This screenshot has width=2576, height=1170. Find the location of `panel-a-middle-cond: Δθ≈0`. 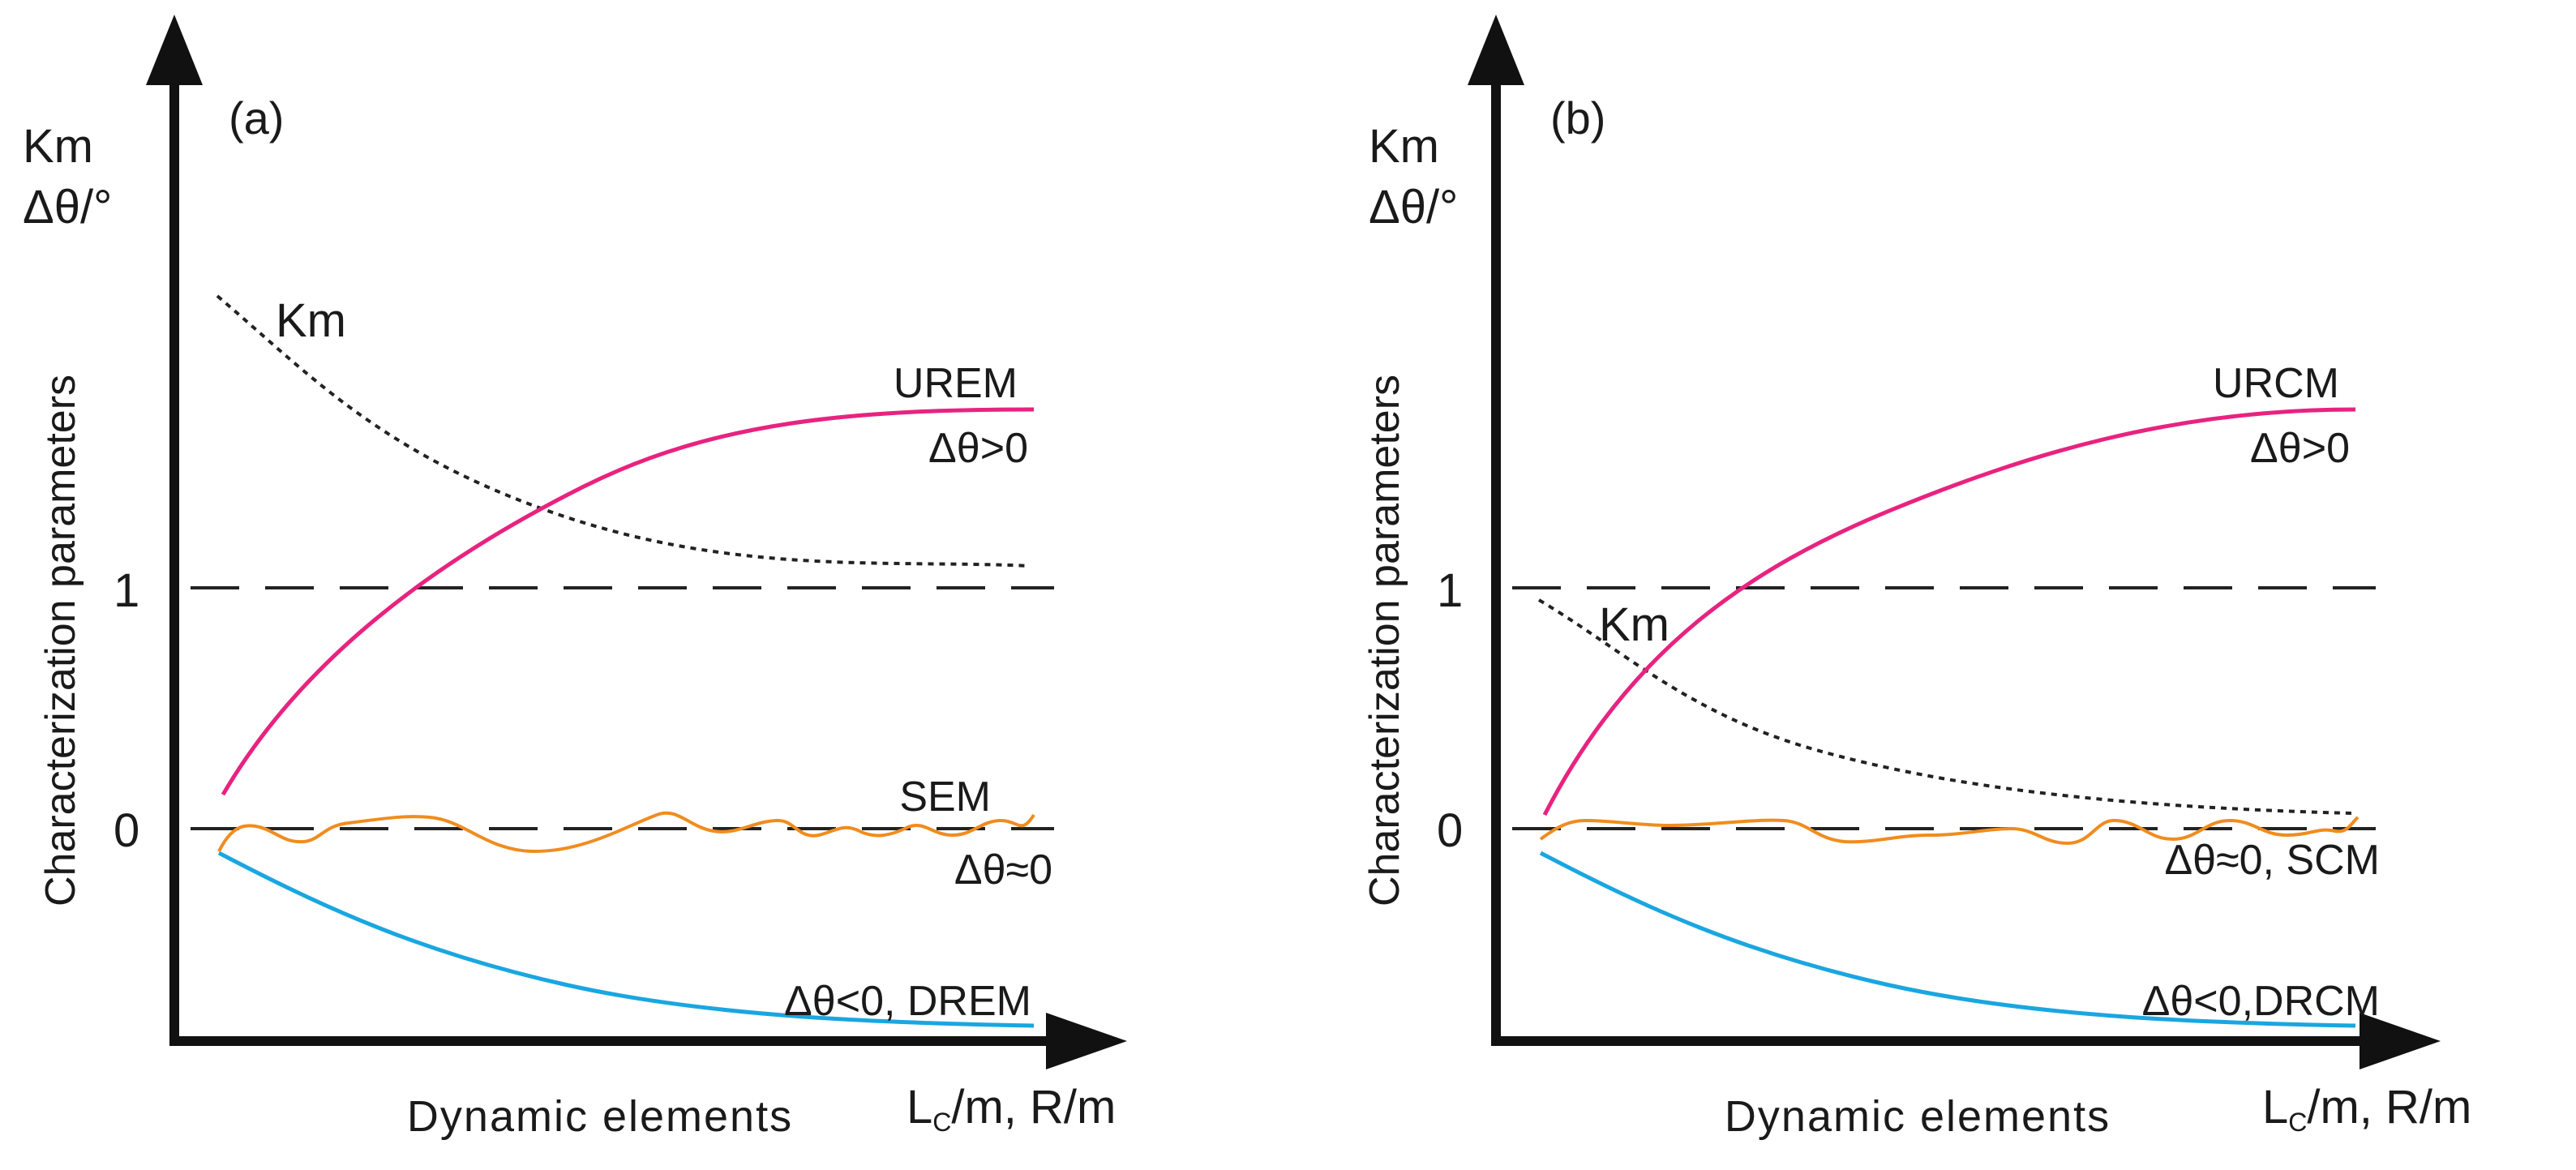

panel-a-middle-cond: Δθ≈0 is located at coordinates (1003, 870).